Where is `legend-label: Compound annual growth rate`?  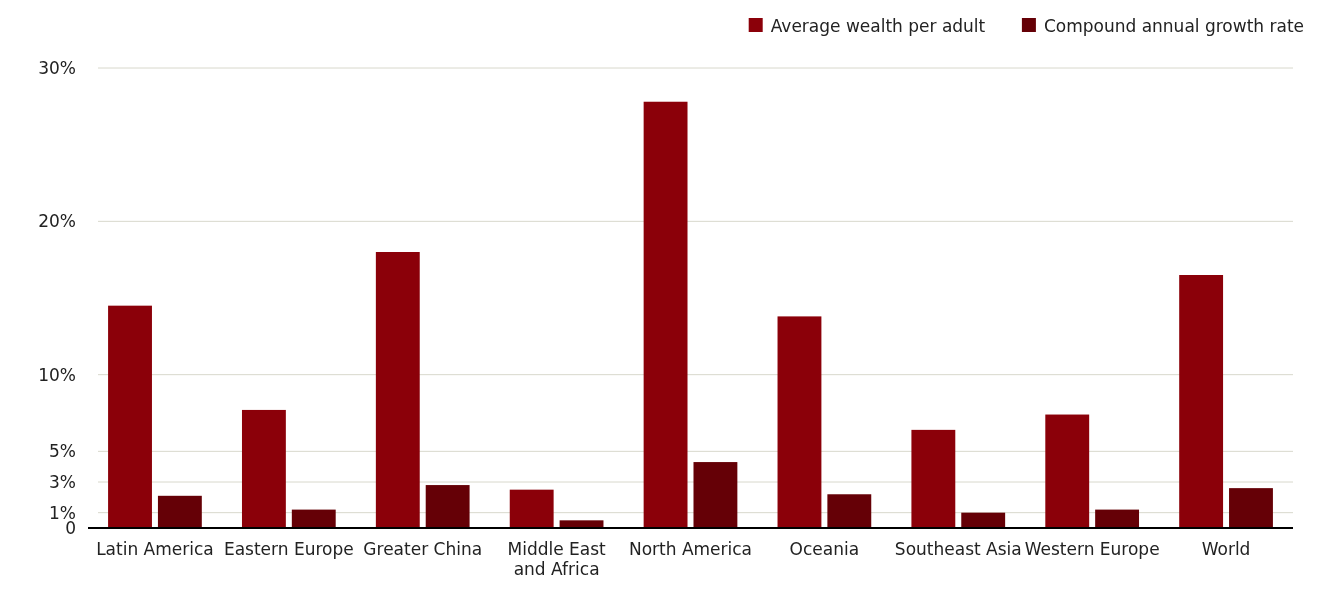 legend-label: Compound annual growth rate is located at coordinates (1174, 26).